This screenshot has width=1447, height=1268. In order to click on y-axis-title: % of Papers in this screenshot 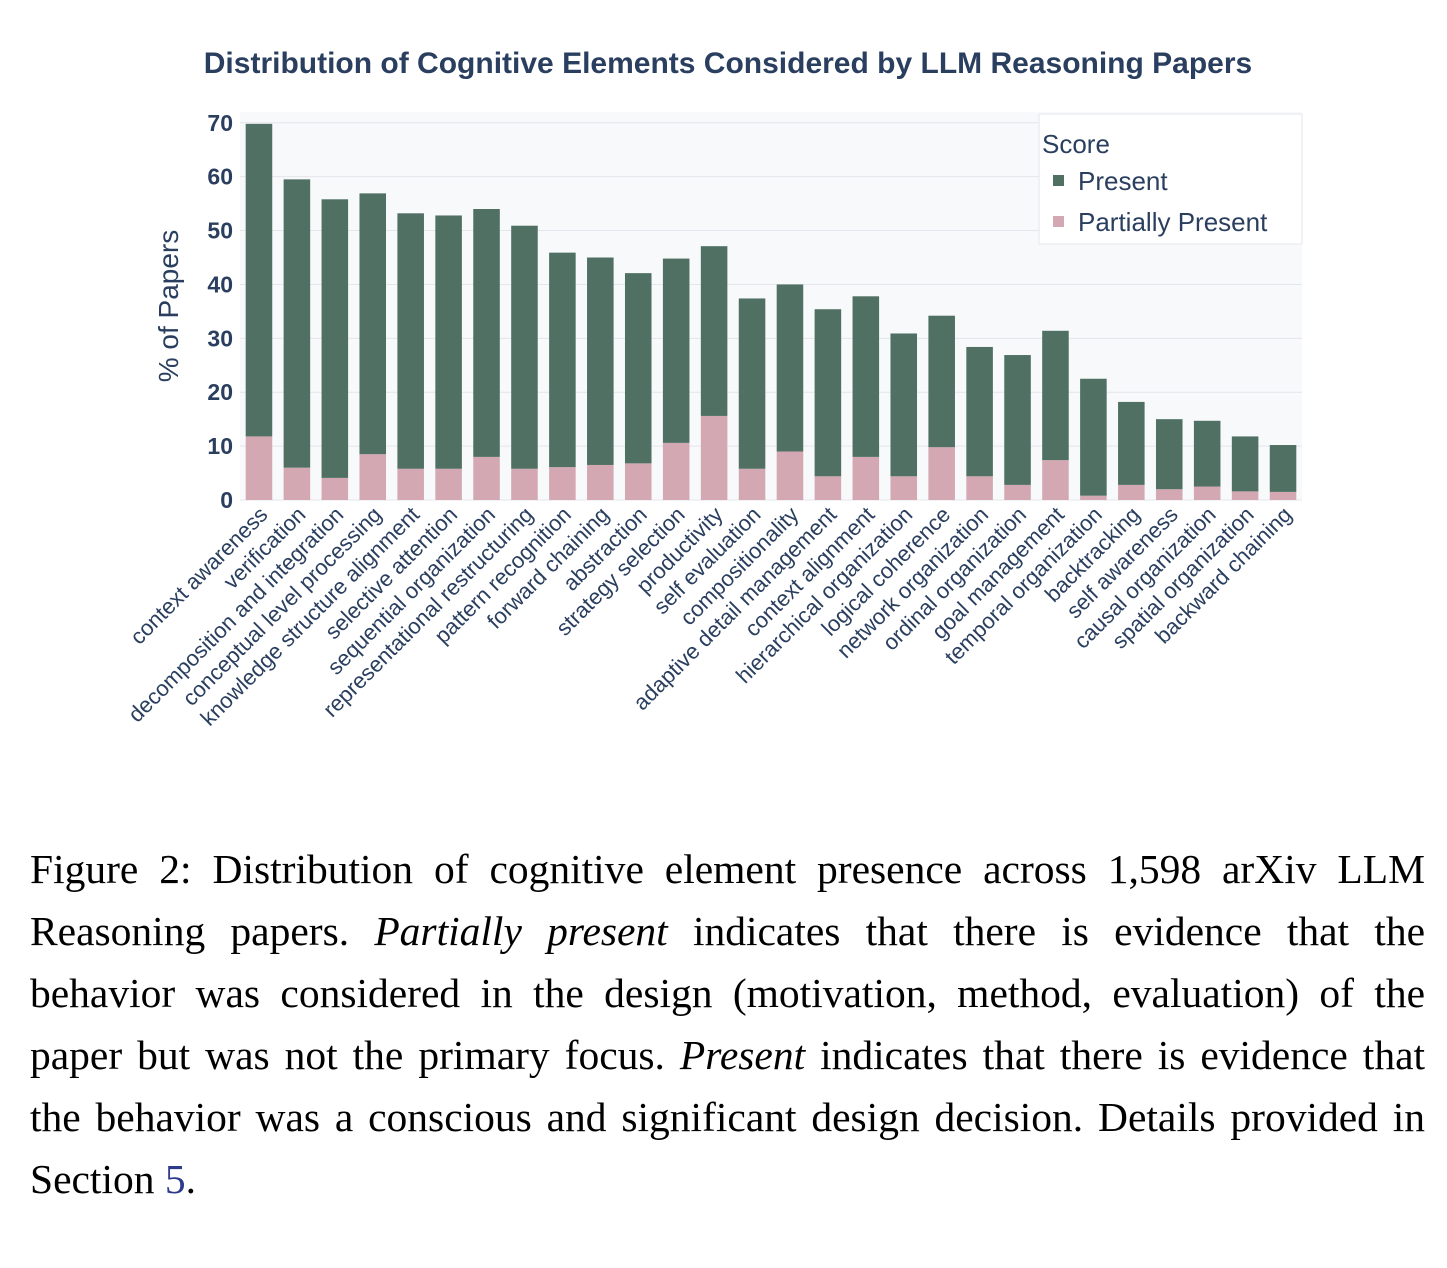, I will do `click(168, 306)`.